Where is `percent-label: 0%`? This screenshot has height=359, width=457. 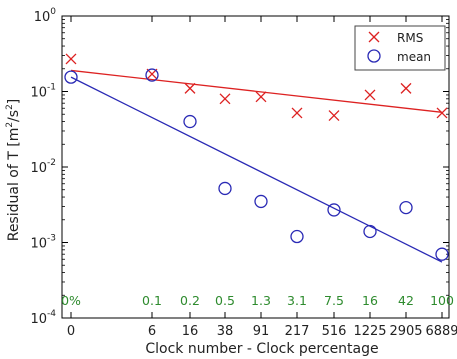
percent-label: 0% is located at coordinates (71, 300).